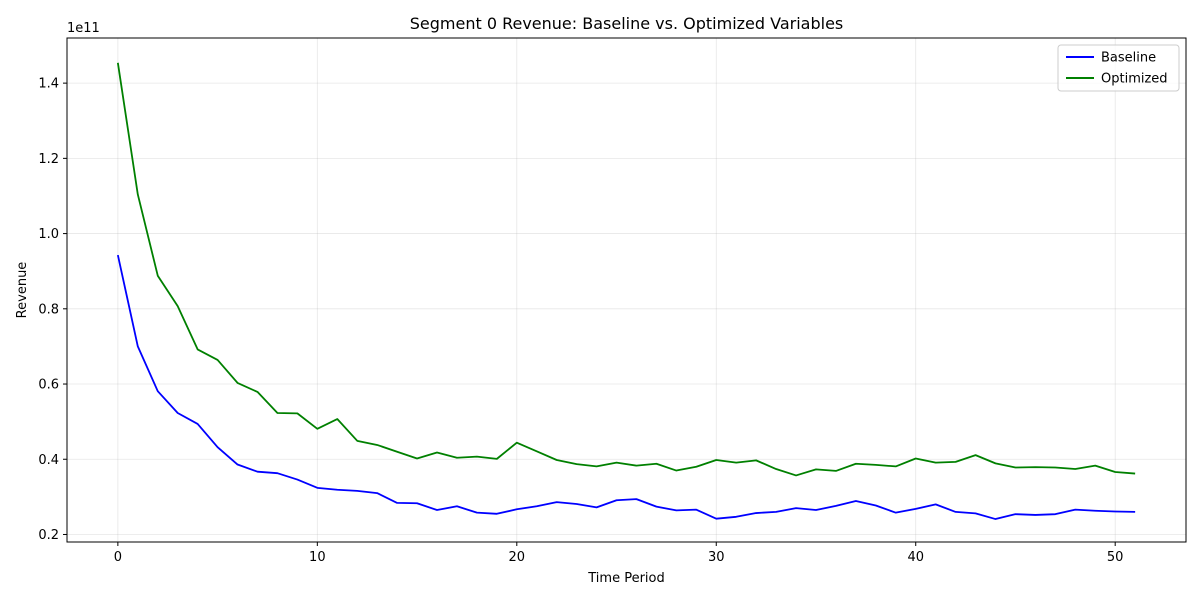 The width and height of the screenshot is (1200, 600). What do you see at coordinates (625, 578) in the screenshot?
I see `x-axis-title: Time Period` at bounding box center [625, 578].